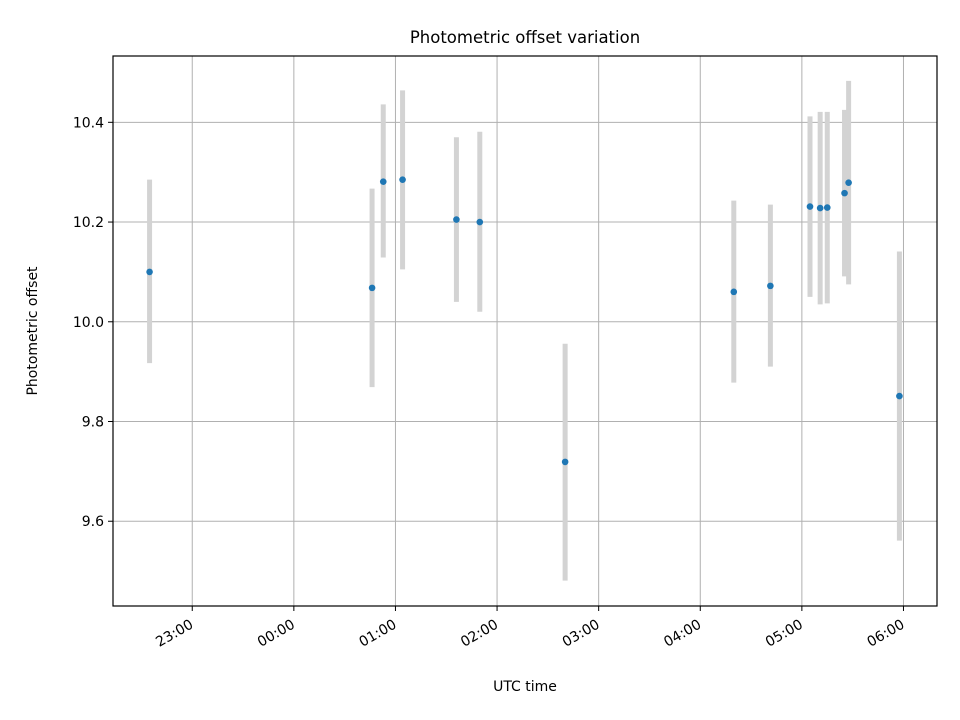 The height and width of the screenshot is (720, 960). I want to click on x-axis-label: UTC time, so click(525, 687).